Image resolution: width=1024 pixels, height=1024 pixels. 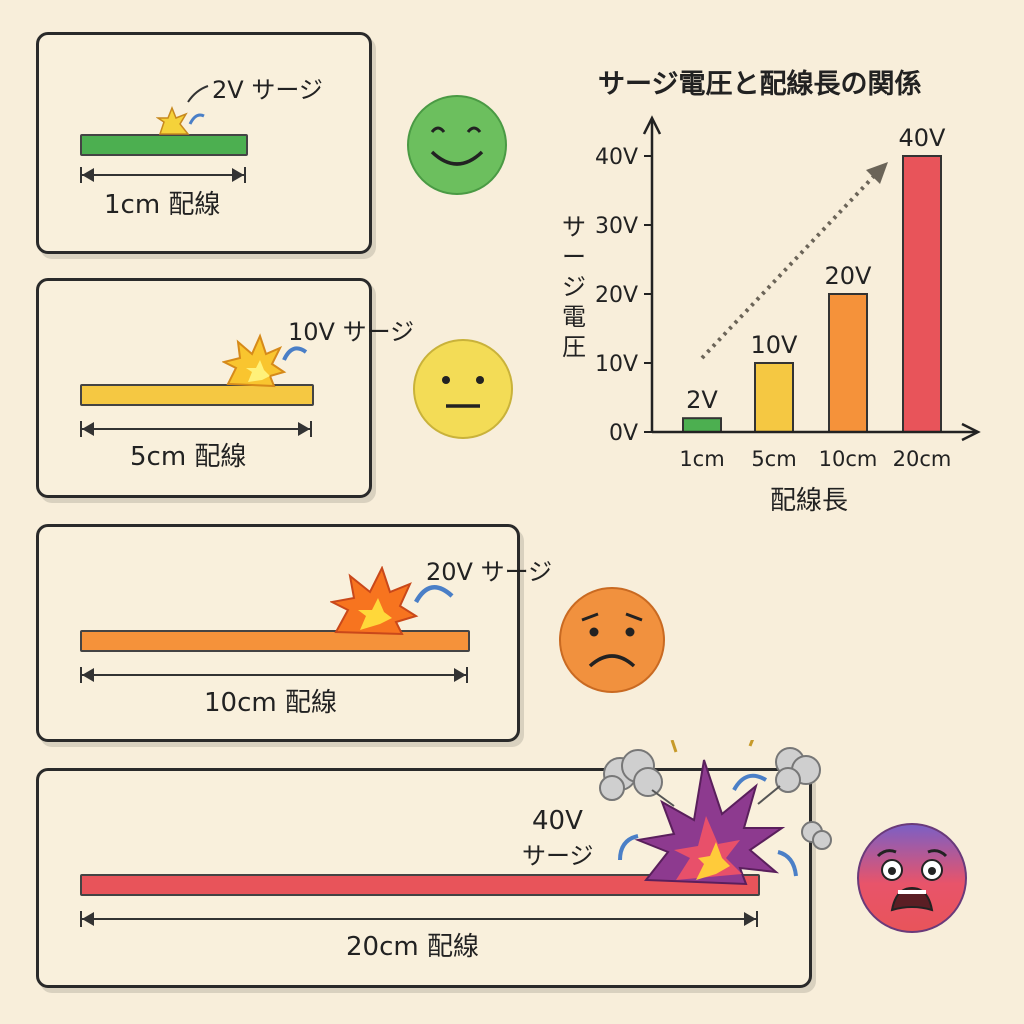 What do you see at coordinates (848, 459) in the screenshot?
I see `x-tick-label: 10cm` at bounding box center [848, 459].